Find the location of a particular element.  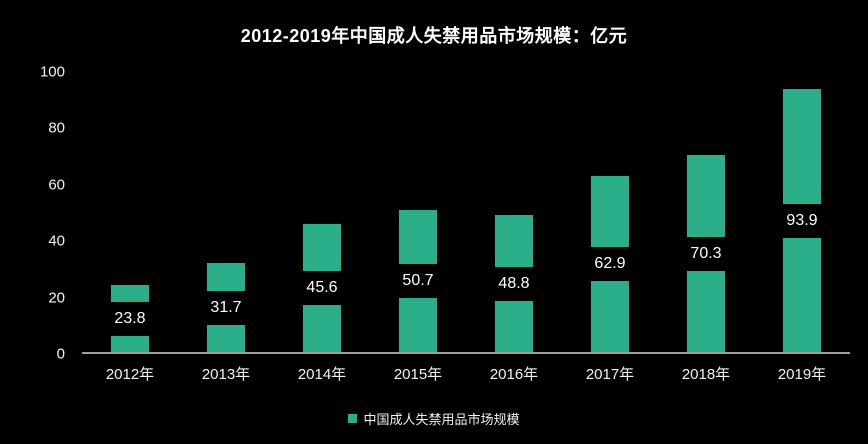

bar-value-band: 93.9 is located at coordinates (802, 220).